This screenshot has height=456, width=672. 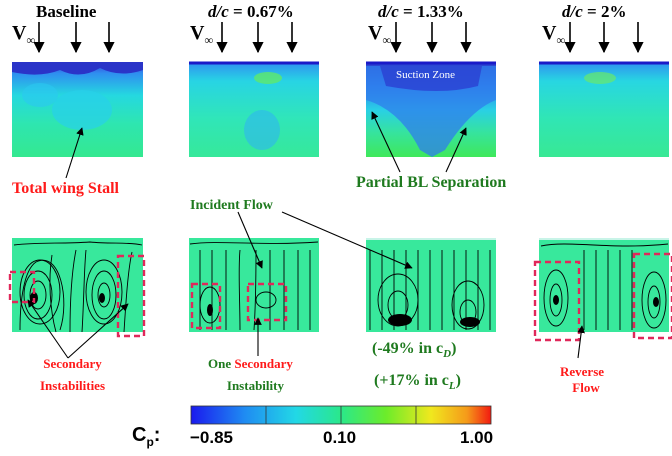 I want to click on header-d133-val: = 1.33%, so click(x=431, y=11).